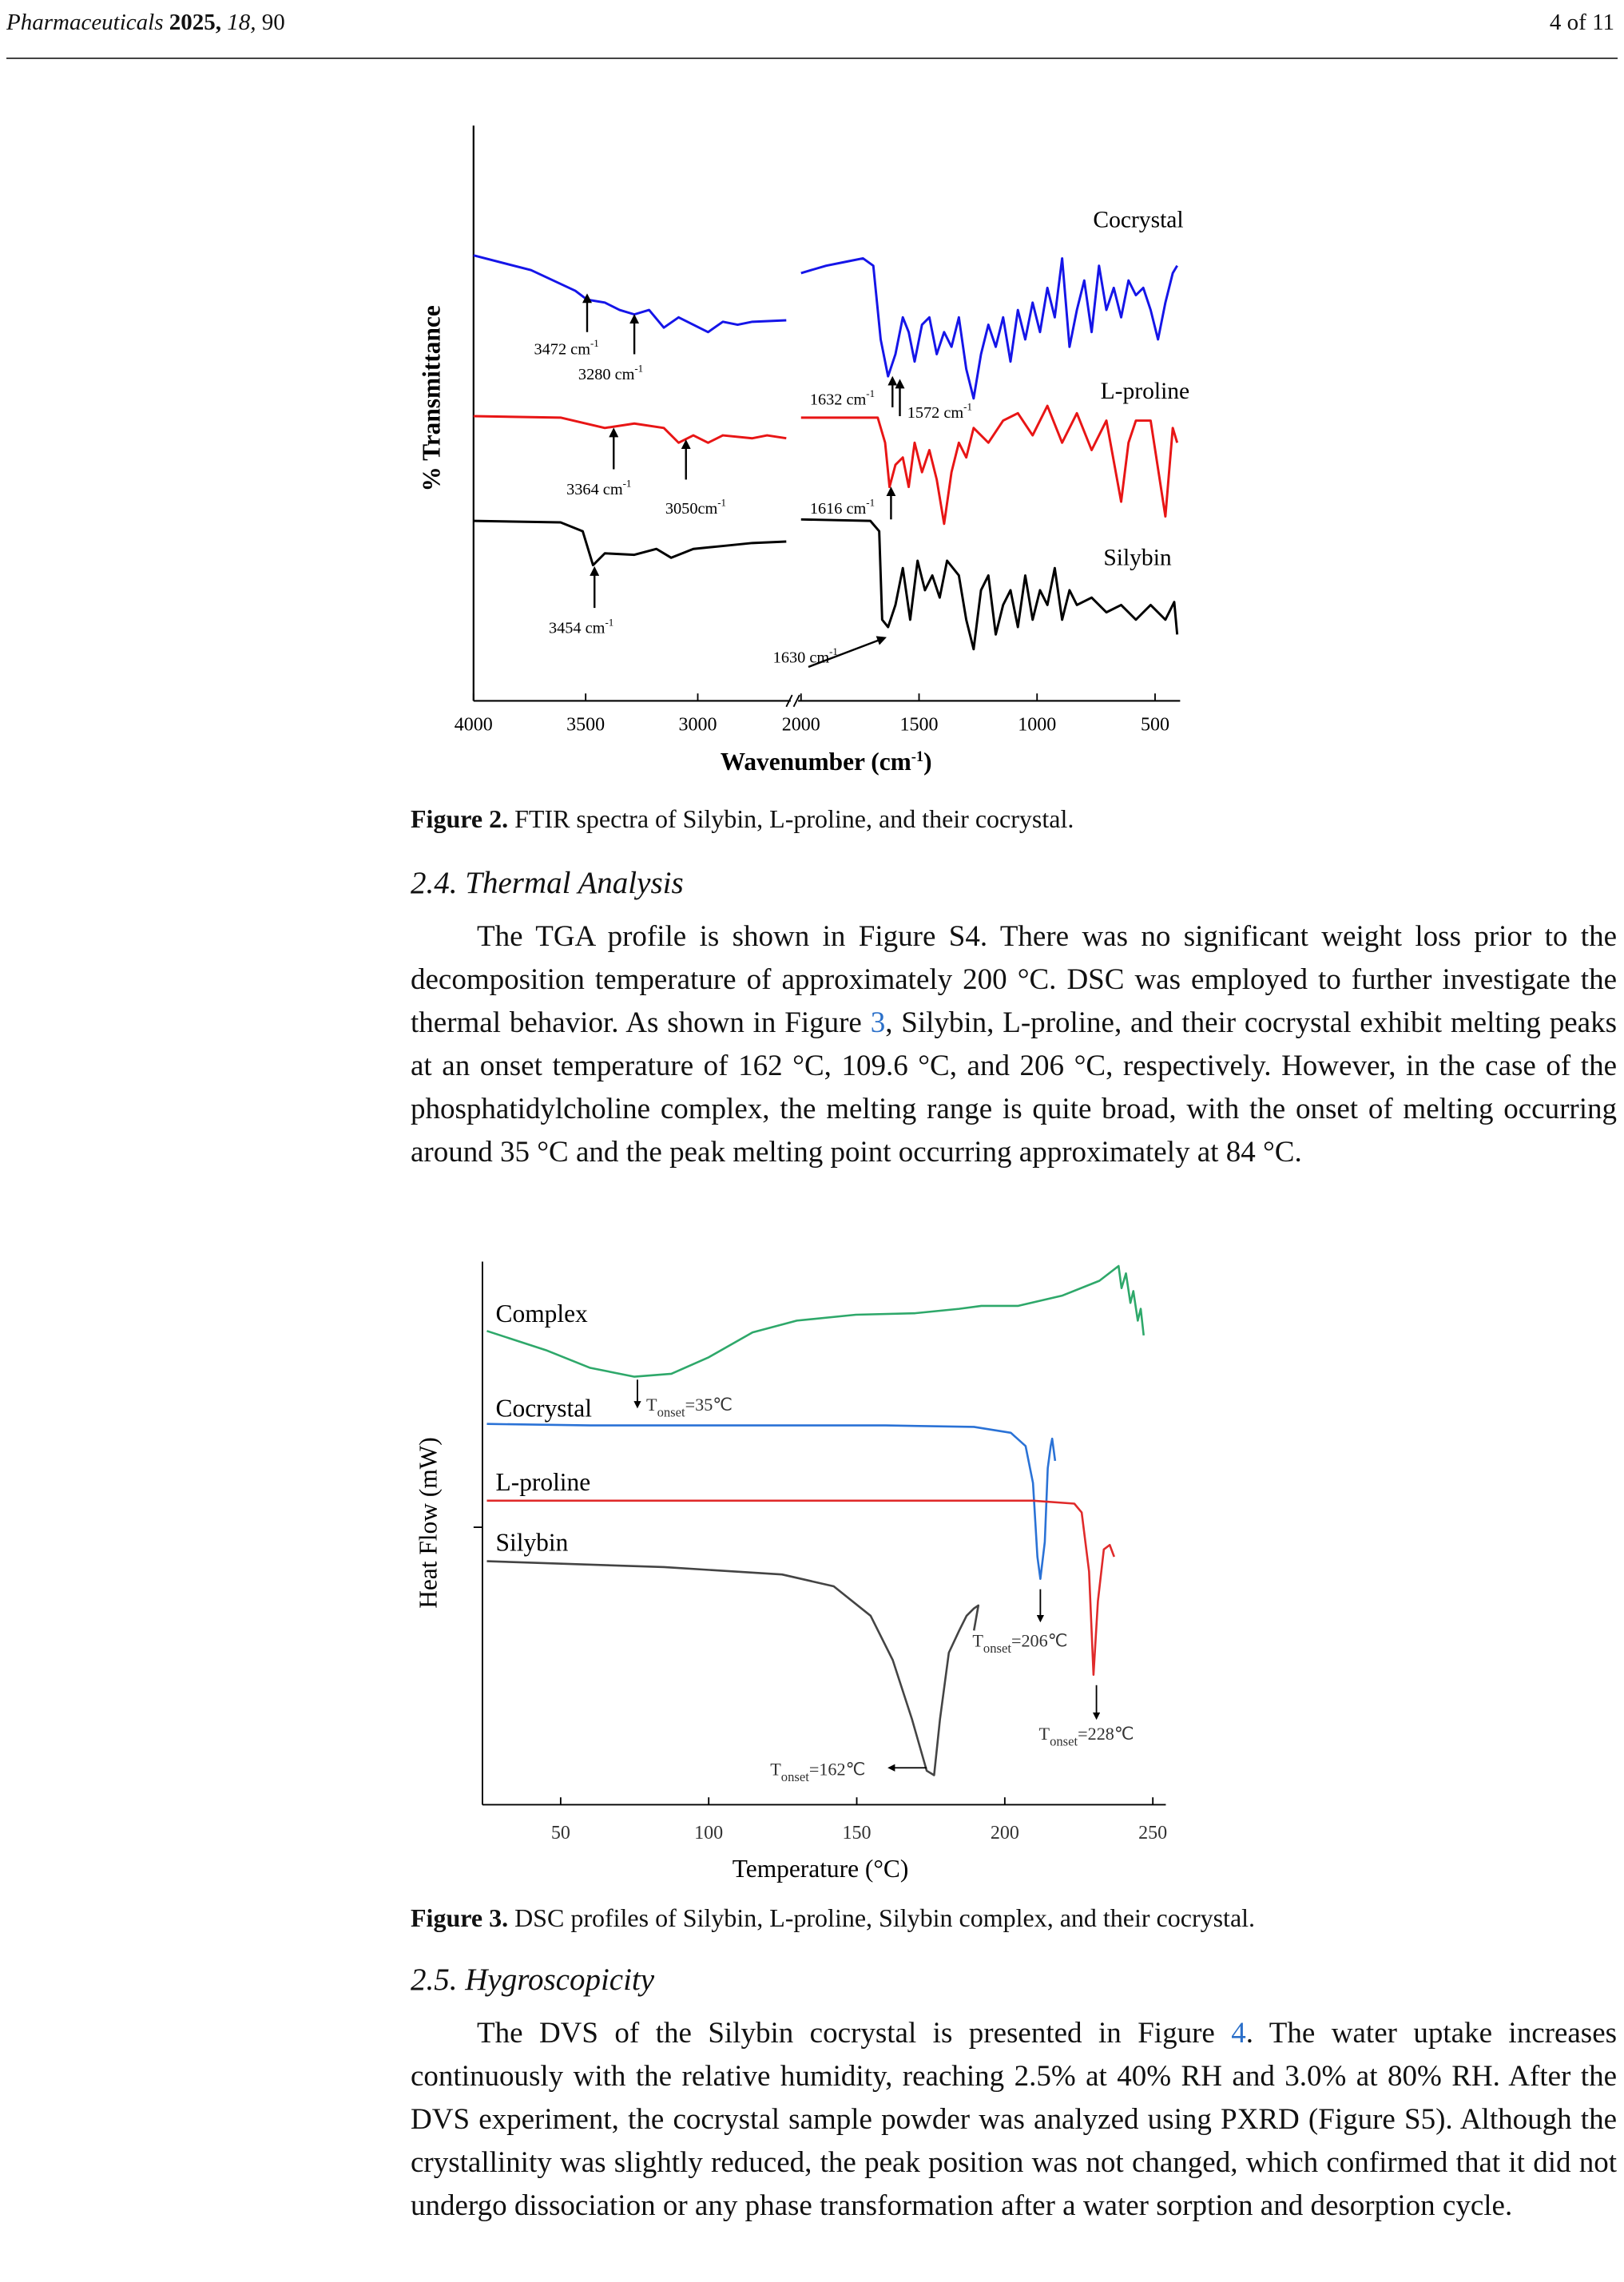 The height and width of the screenshot is (2282, 1624). Describe the element at coordinates (431, 398) in the screenshot. I see `y-axis-label: % Transmittance` at that location.